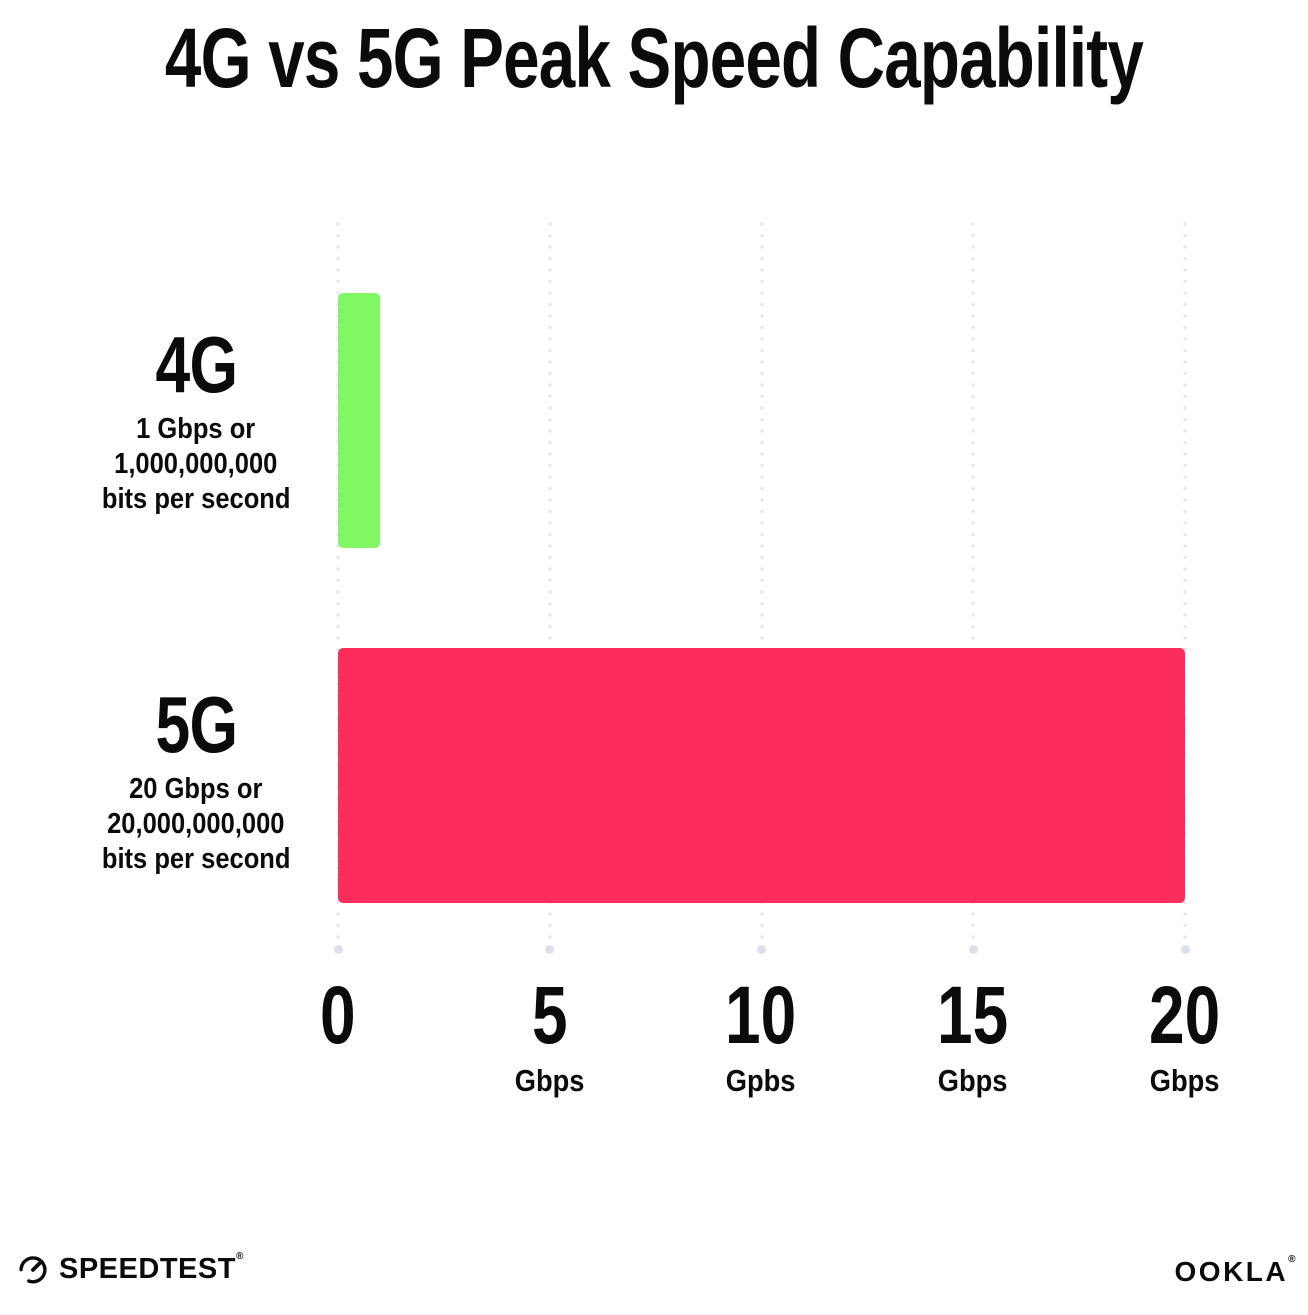 The width and height of the screenshot is (1308, 1315). I want to click on bar-5g, so click(761, 775).